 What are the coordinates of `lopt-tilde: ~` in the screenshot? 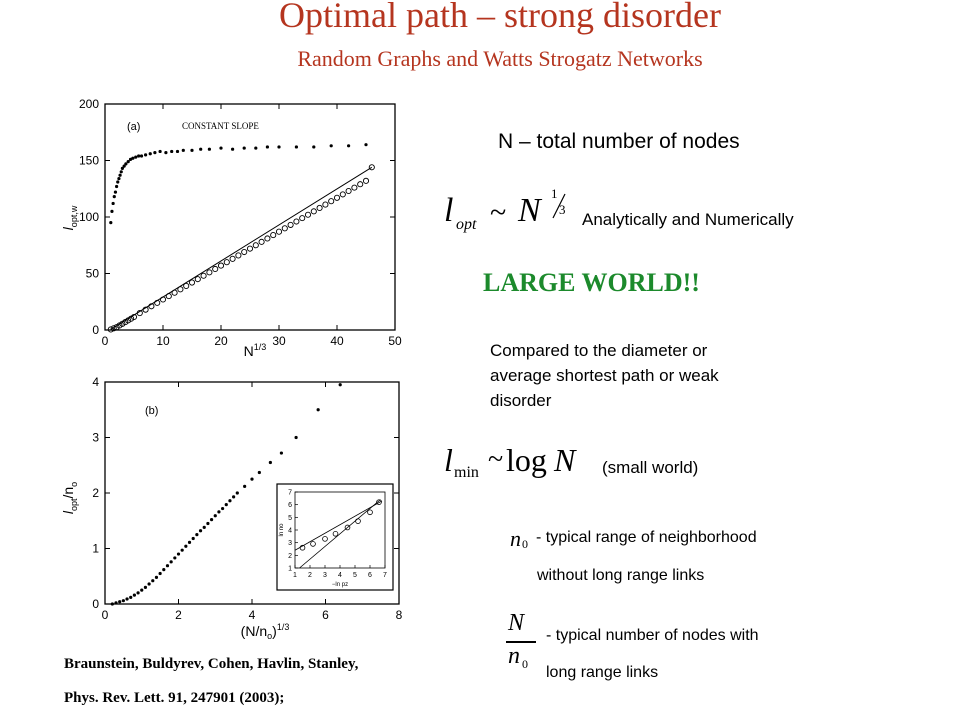 It's located at (498, 212).